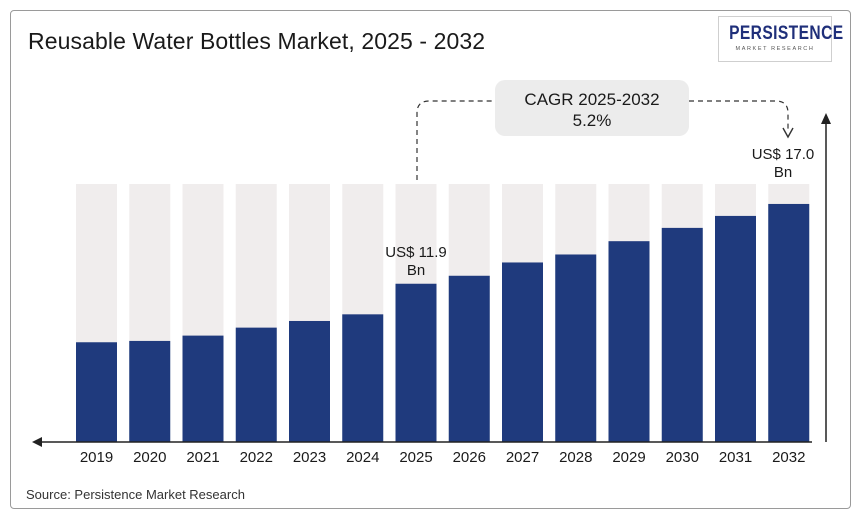 The image size is (861, 519). What do you see at coordinates (628, 457) in the screenshot?
I see `x-tick-label: 2029` at bounding box center [628, 457].